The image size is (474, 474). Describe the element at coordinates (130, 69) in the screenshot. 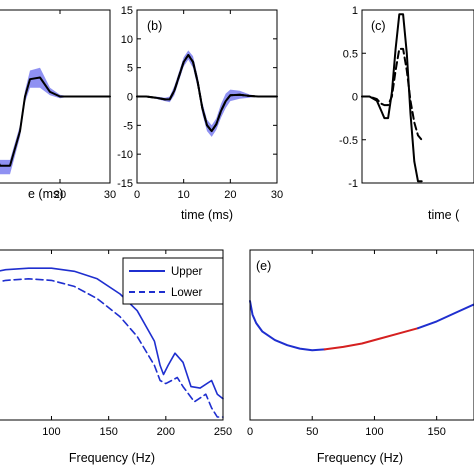

I see `panel-b-yticklabel: 5` at that location.